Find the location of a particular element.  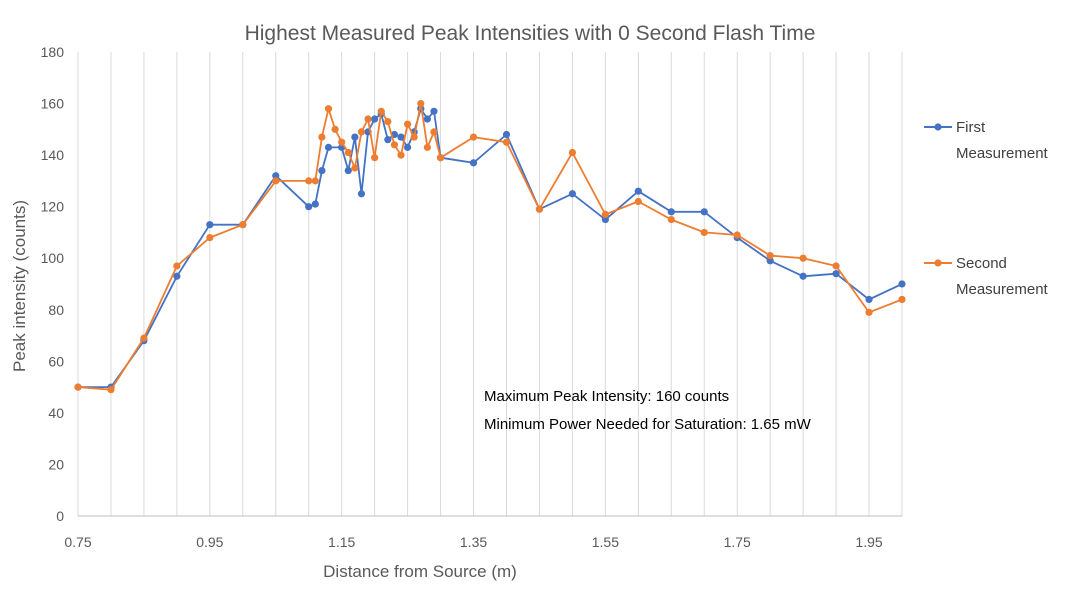

y-tick-label: 180 is located at coordinates (53, 52).